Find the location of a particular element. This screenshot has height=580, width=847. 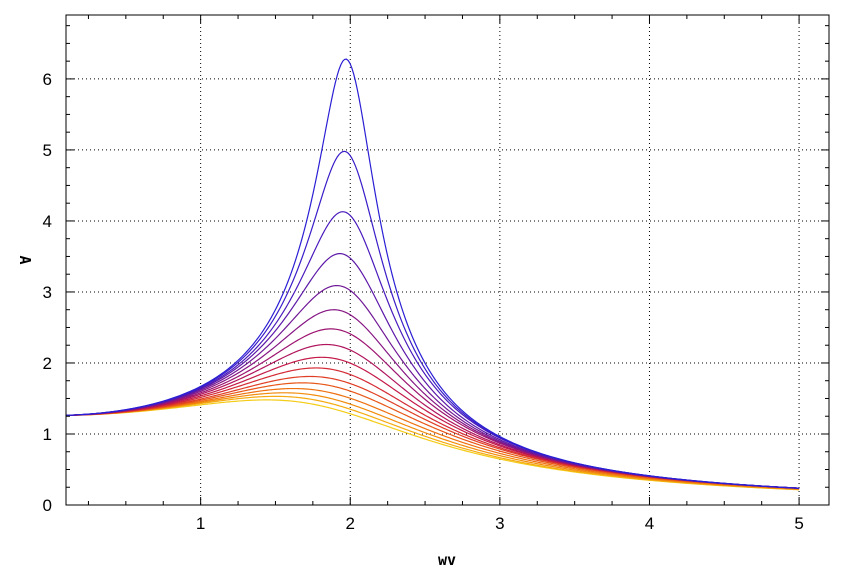

y-tick-label: 6 is located at coordinates (47, 79).